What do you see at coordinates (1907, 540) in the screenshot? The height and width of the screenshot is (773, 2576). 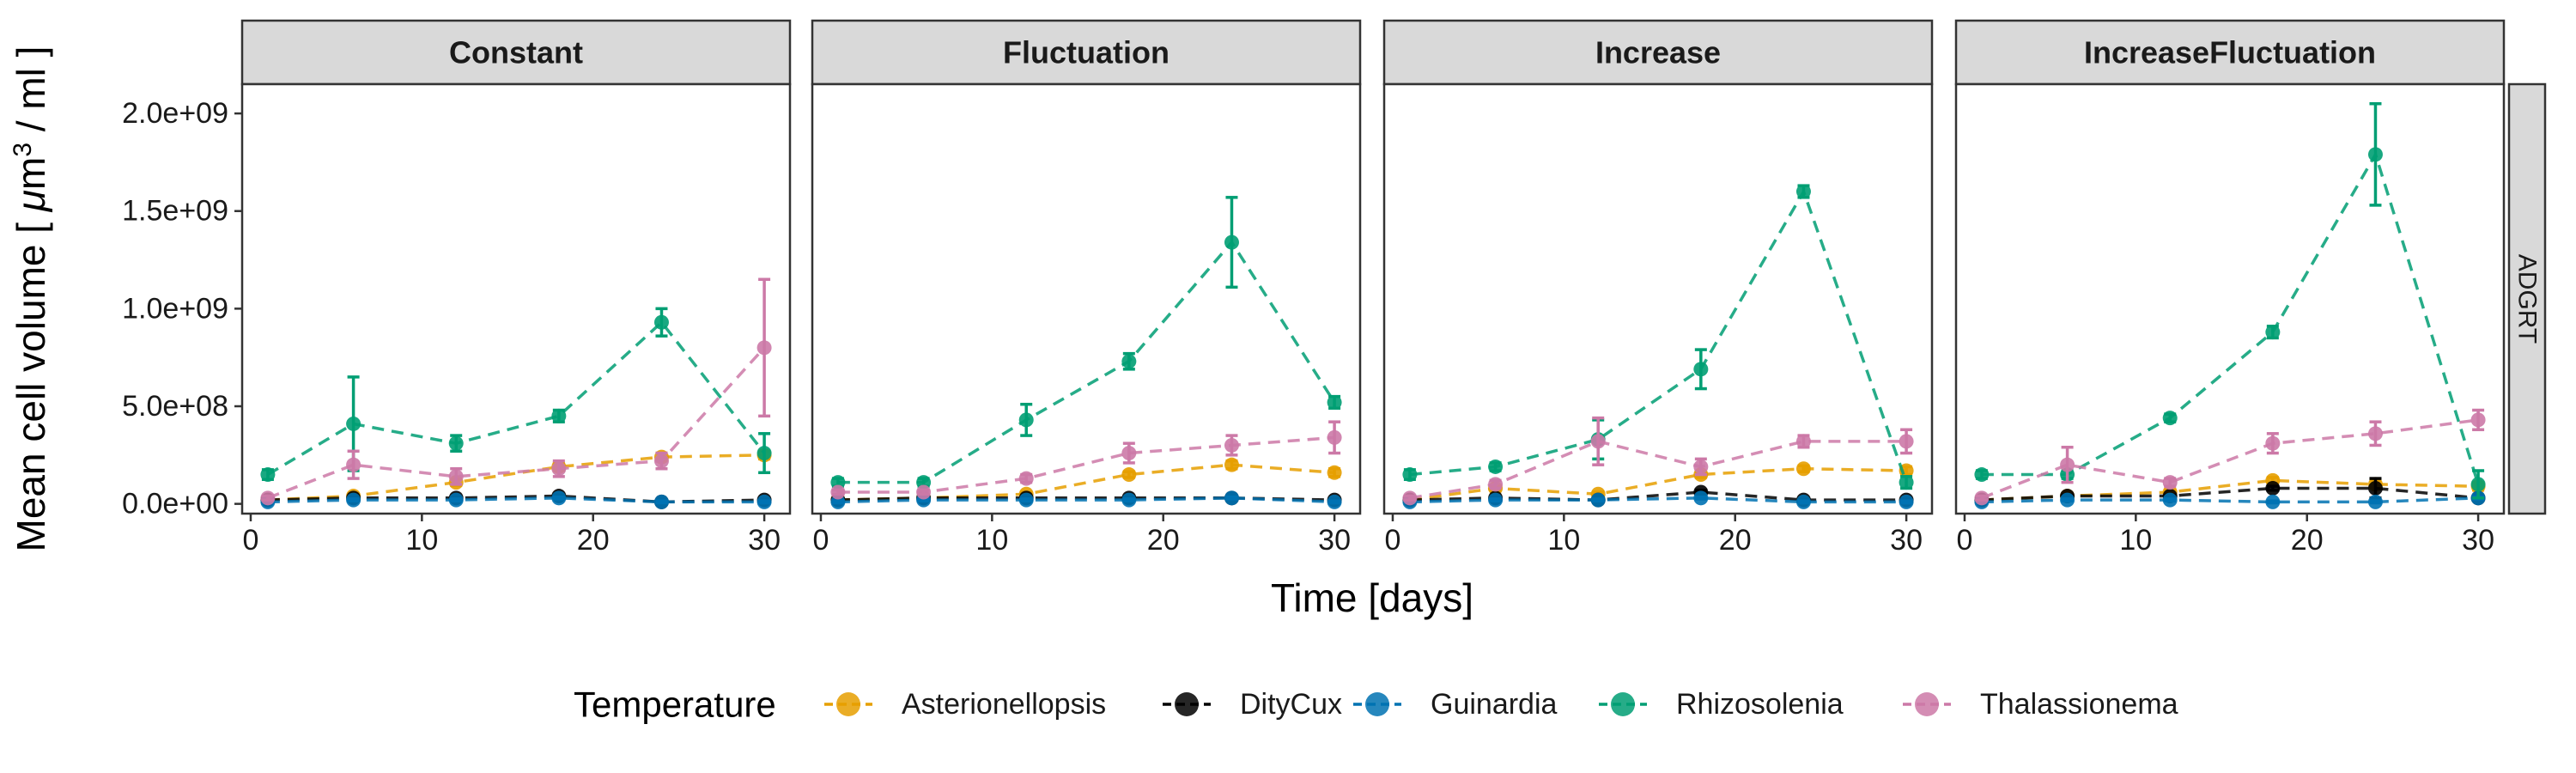 I see `x-tick-label-increase: 30` at bounding box center [1907, 540].